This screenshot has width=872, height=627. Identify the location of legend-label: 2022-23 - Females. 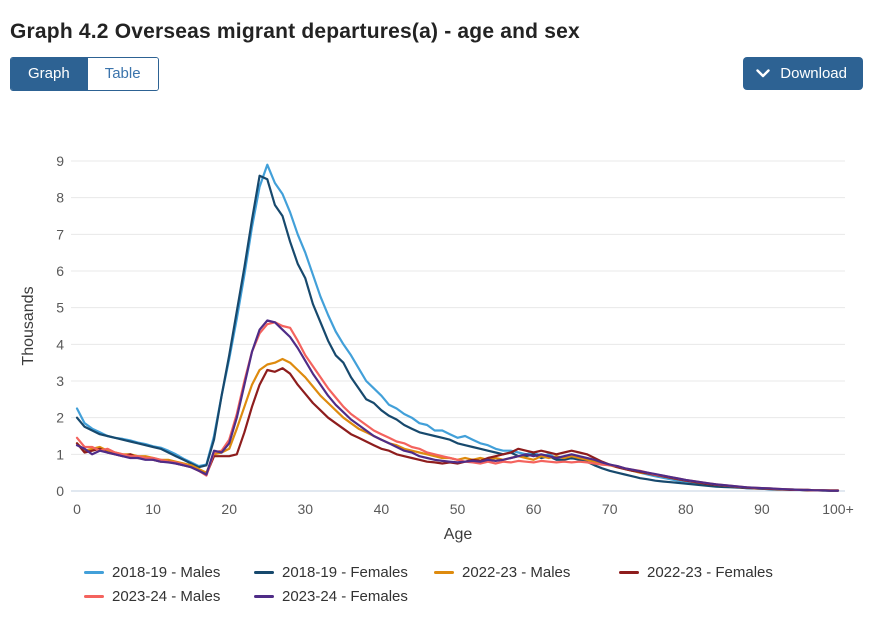
(710, 572).